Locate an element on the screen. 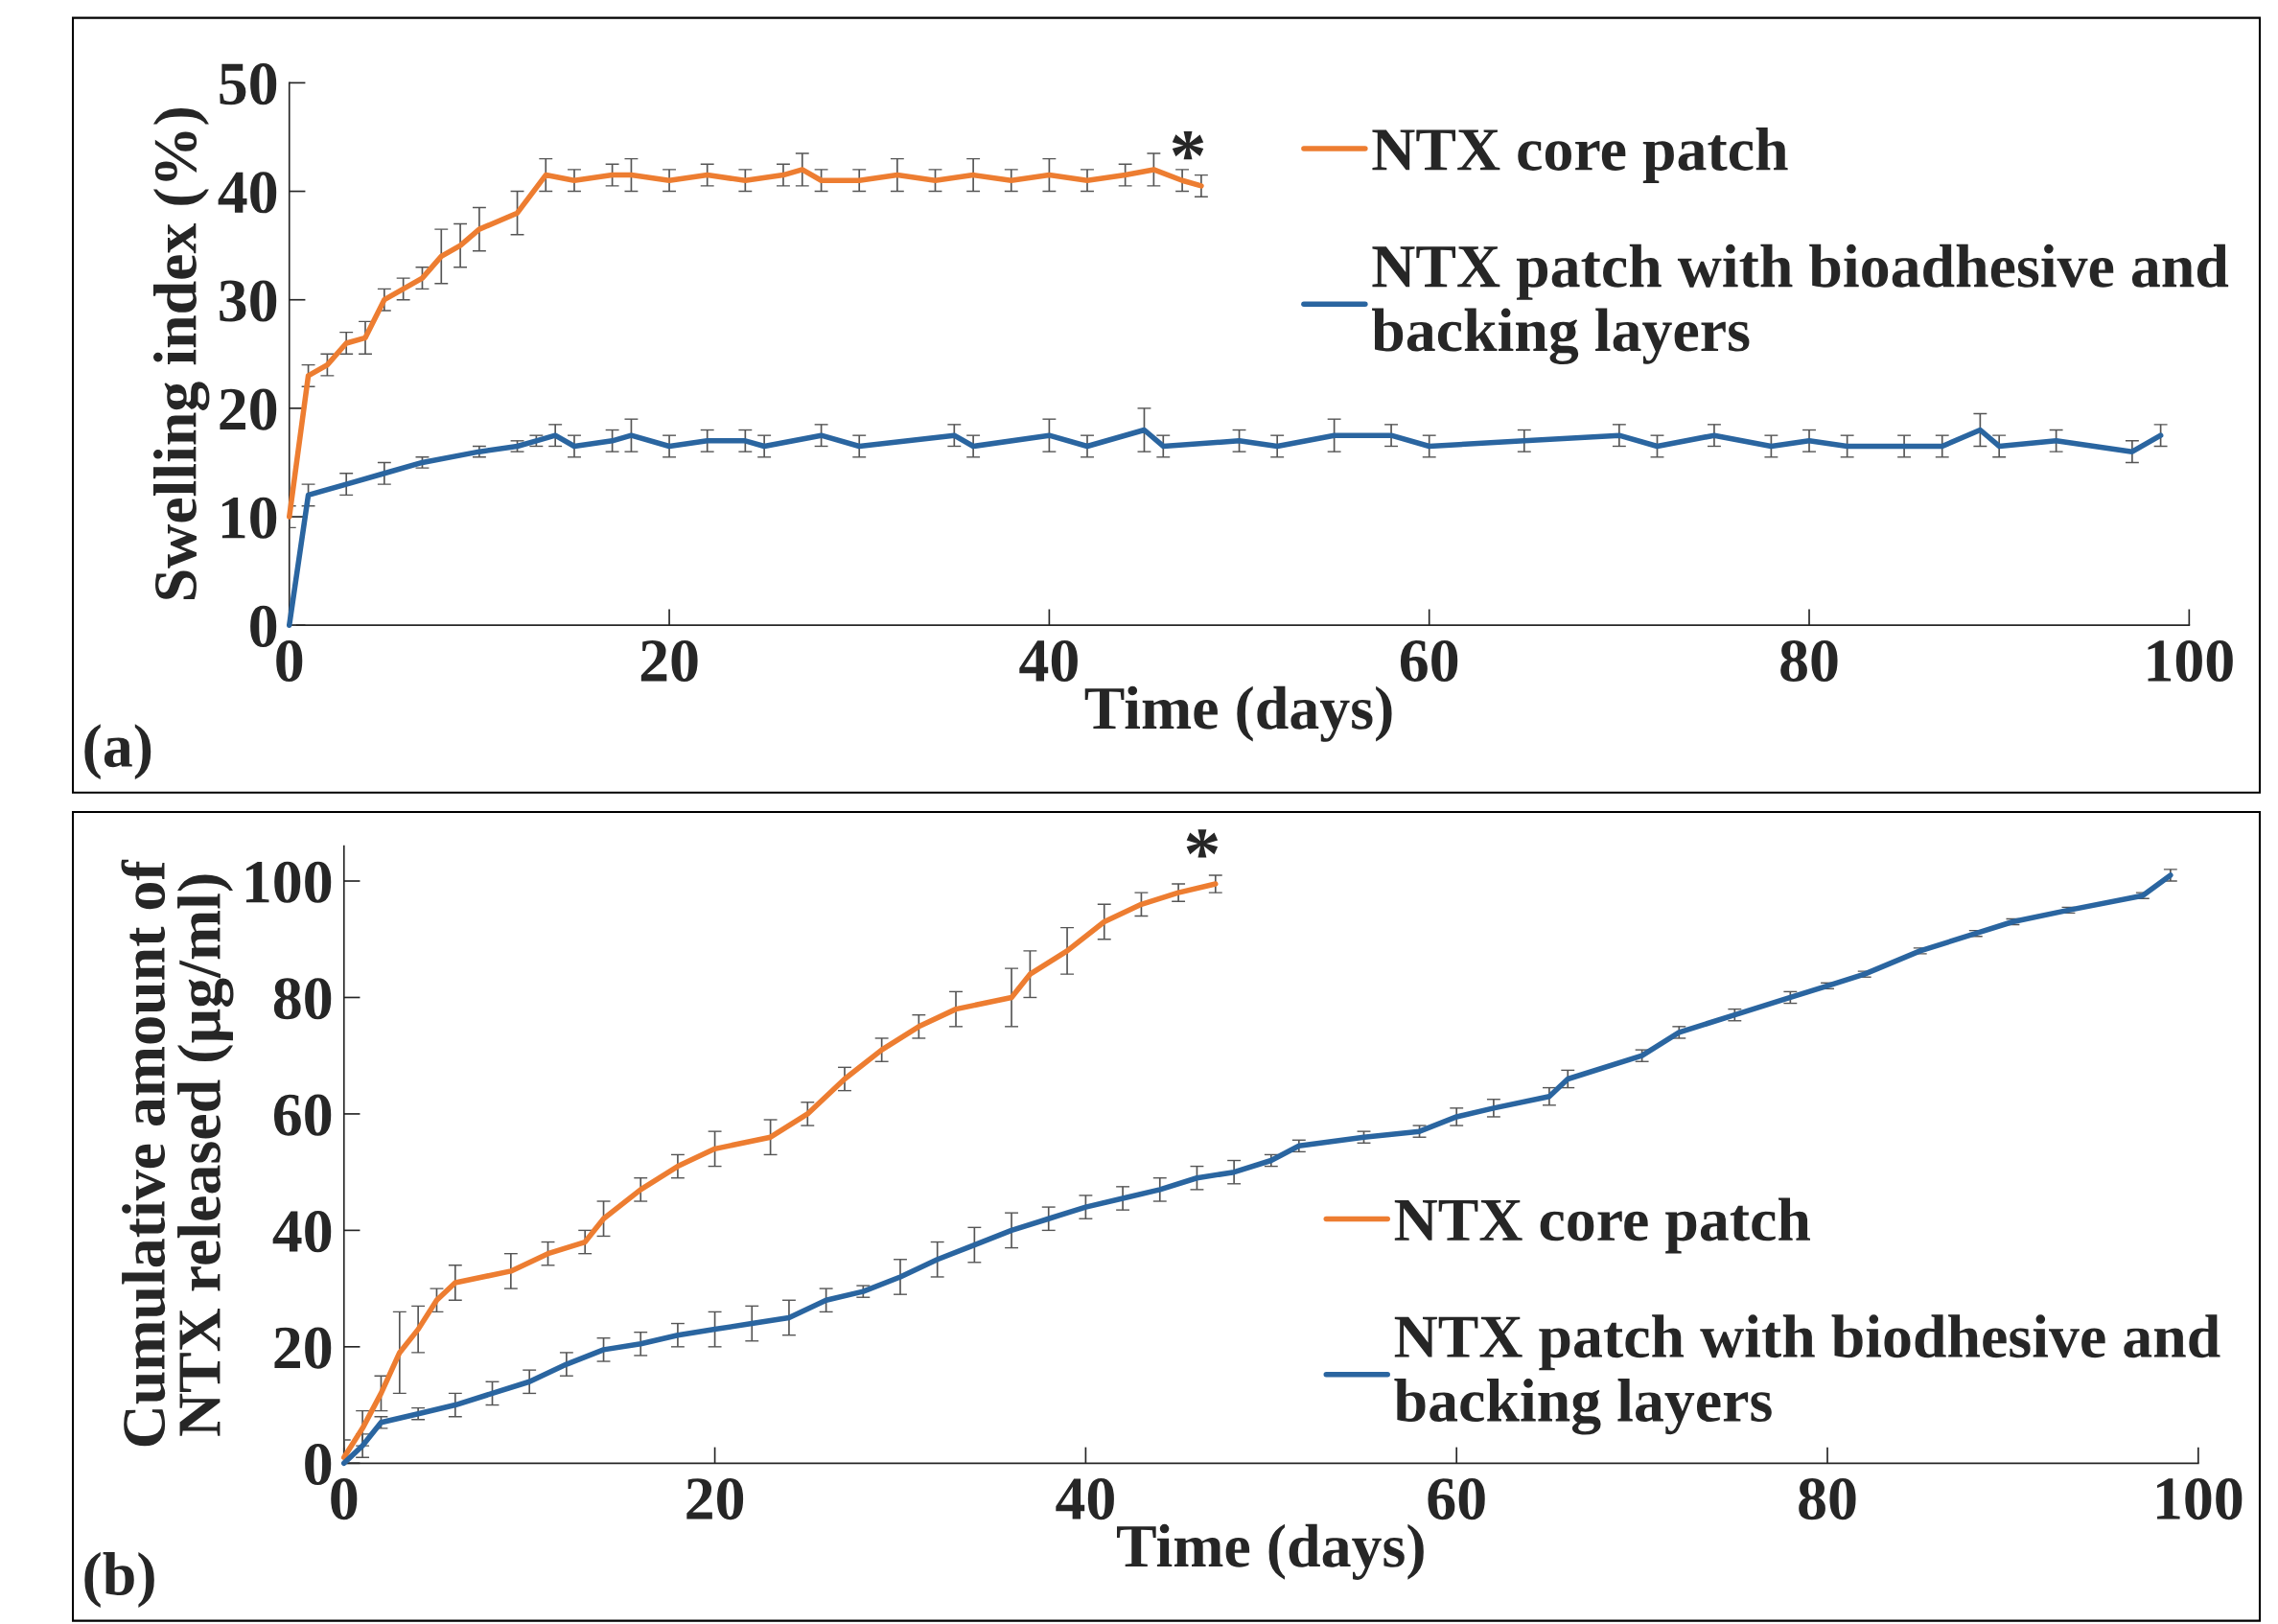  y-tick-label: 30 is located at coordinates (249, 301).